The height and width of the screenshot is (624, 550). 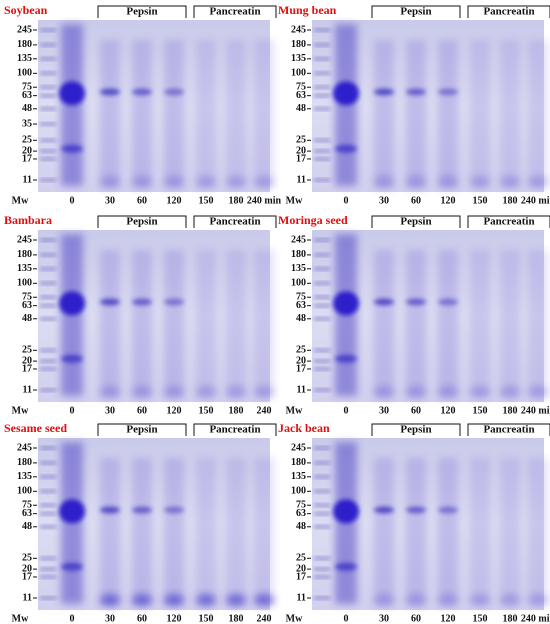 What do you see at coordinates (301, 318) in the screenshot?
I see `marker-label: 48` at bounding box center [301, 318].